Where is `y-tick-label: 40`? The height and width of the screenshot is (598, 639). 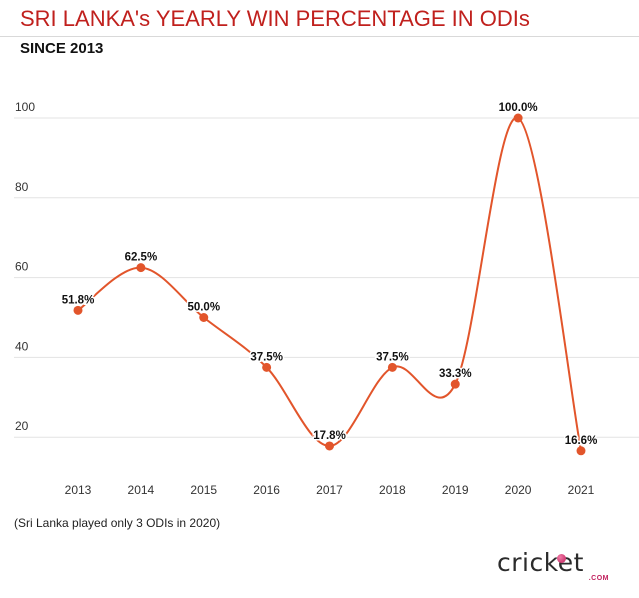
y-tick-label: 40 is located at coordinates (22, 346).